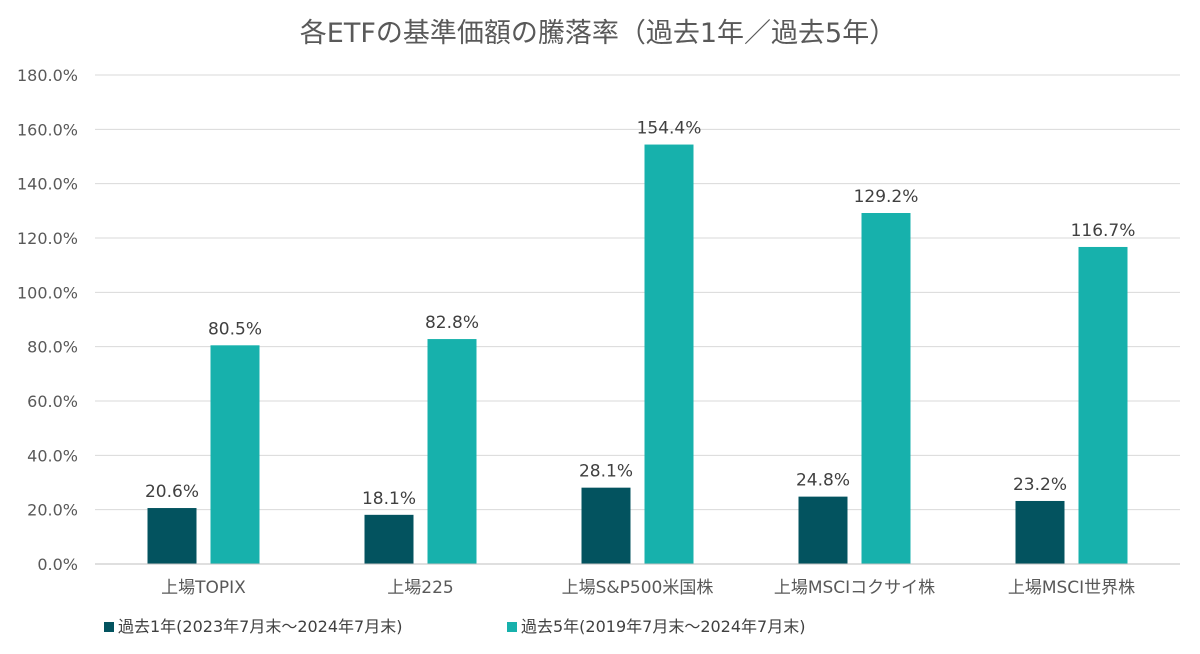 The width and height of the screenshot is (1200, 654). Describe the element at coordinates (203, 588) in the screenshot. I see `x-tick-label: 上場TOPIX` at that location.